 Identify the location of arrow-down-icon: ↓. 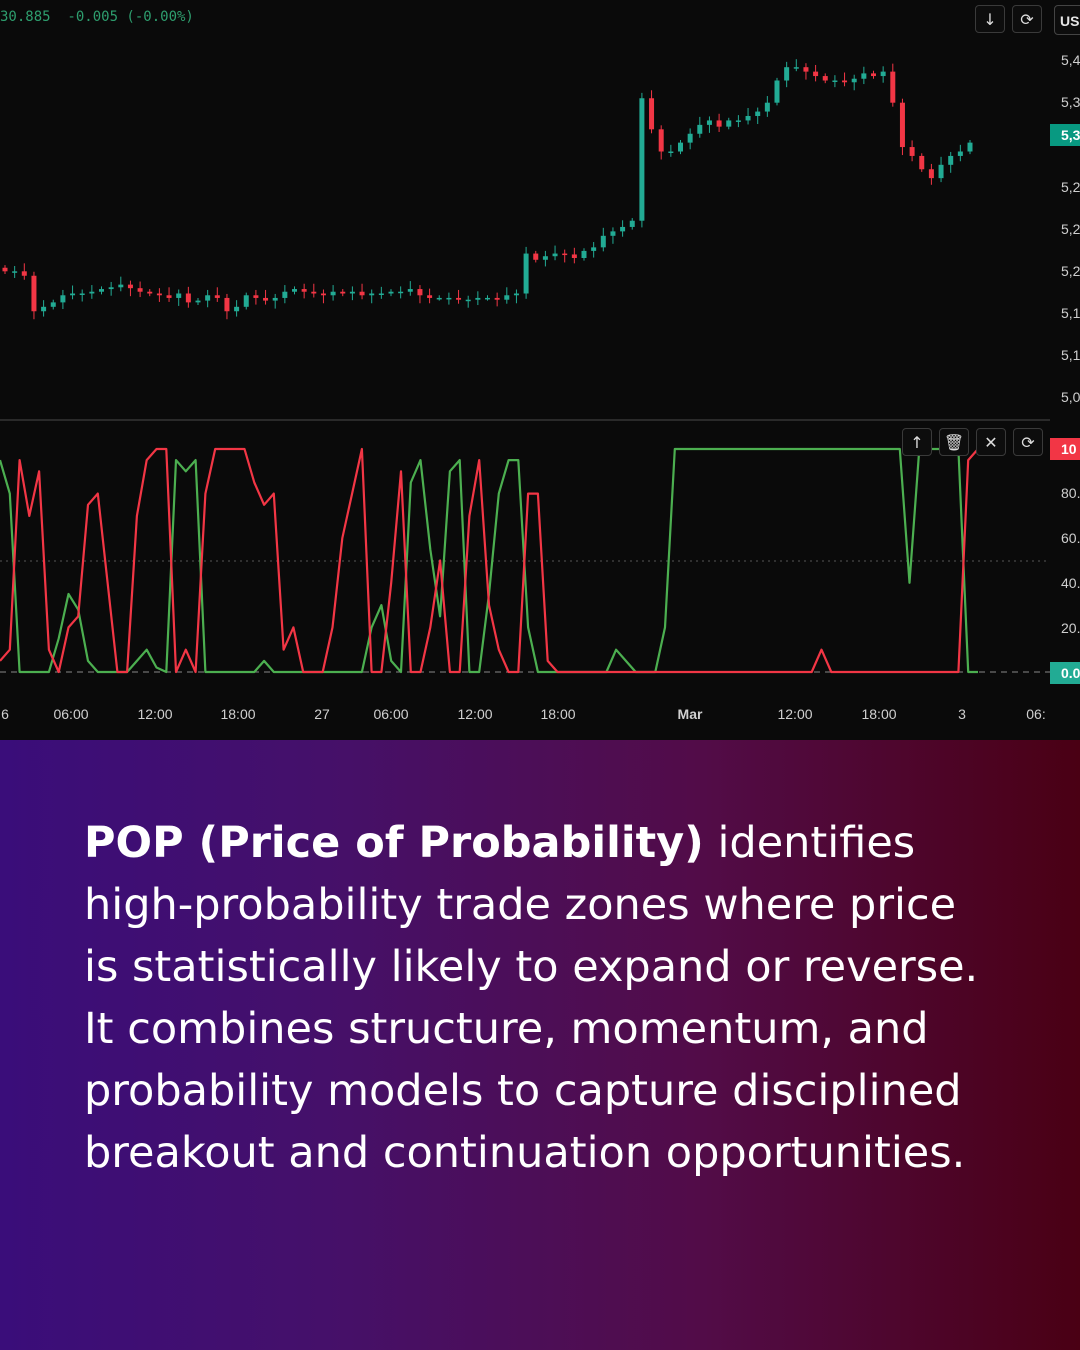
(990, 19).